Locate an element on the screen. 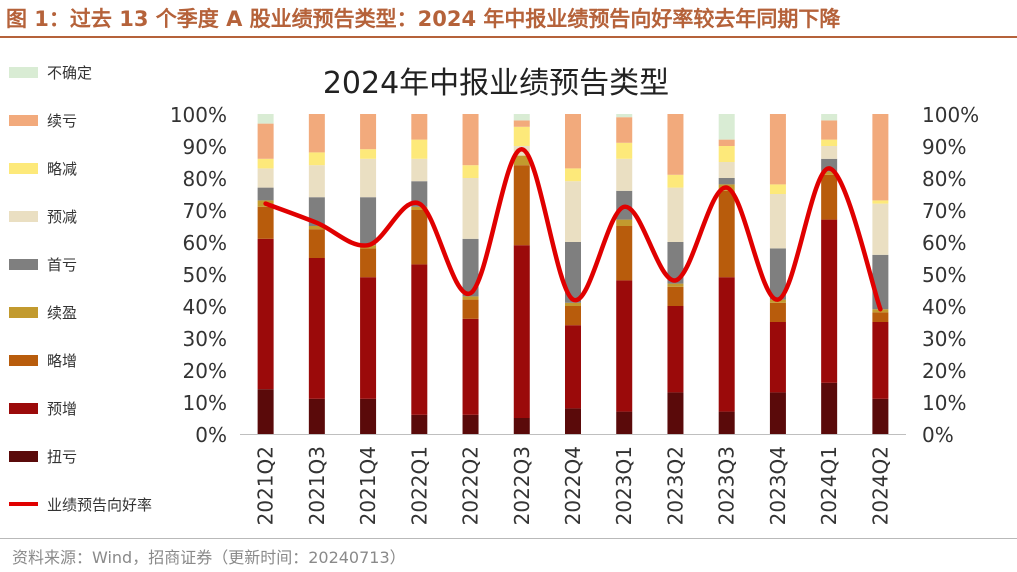  legend-swatch-续亏 is located at coordinates (23, 120).